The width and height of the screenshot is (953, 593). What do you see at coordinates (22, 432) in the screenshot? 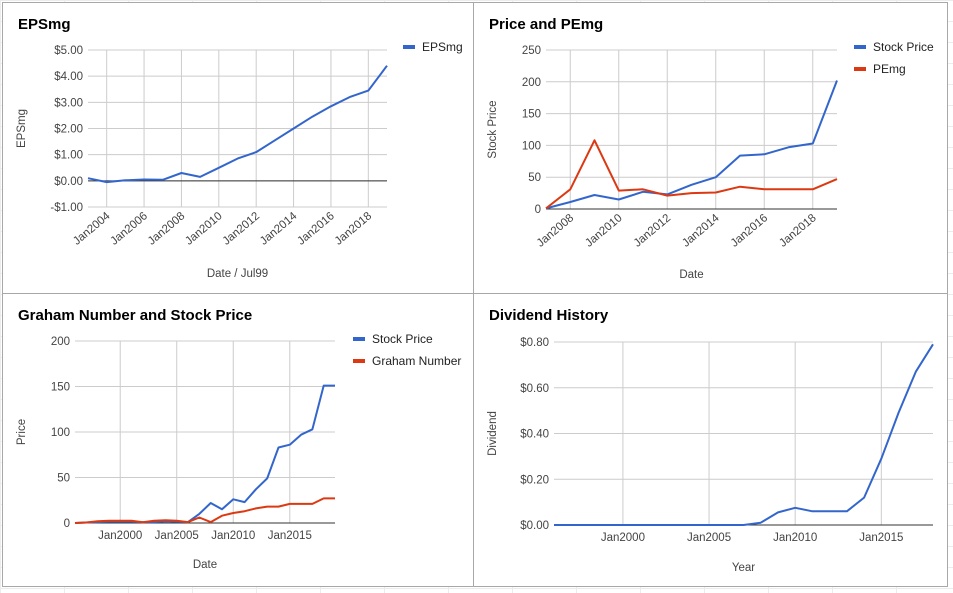
I see `y-axis-title: Price` at bounding box center [22, 432].